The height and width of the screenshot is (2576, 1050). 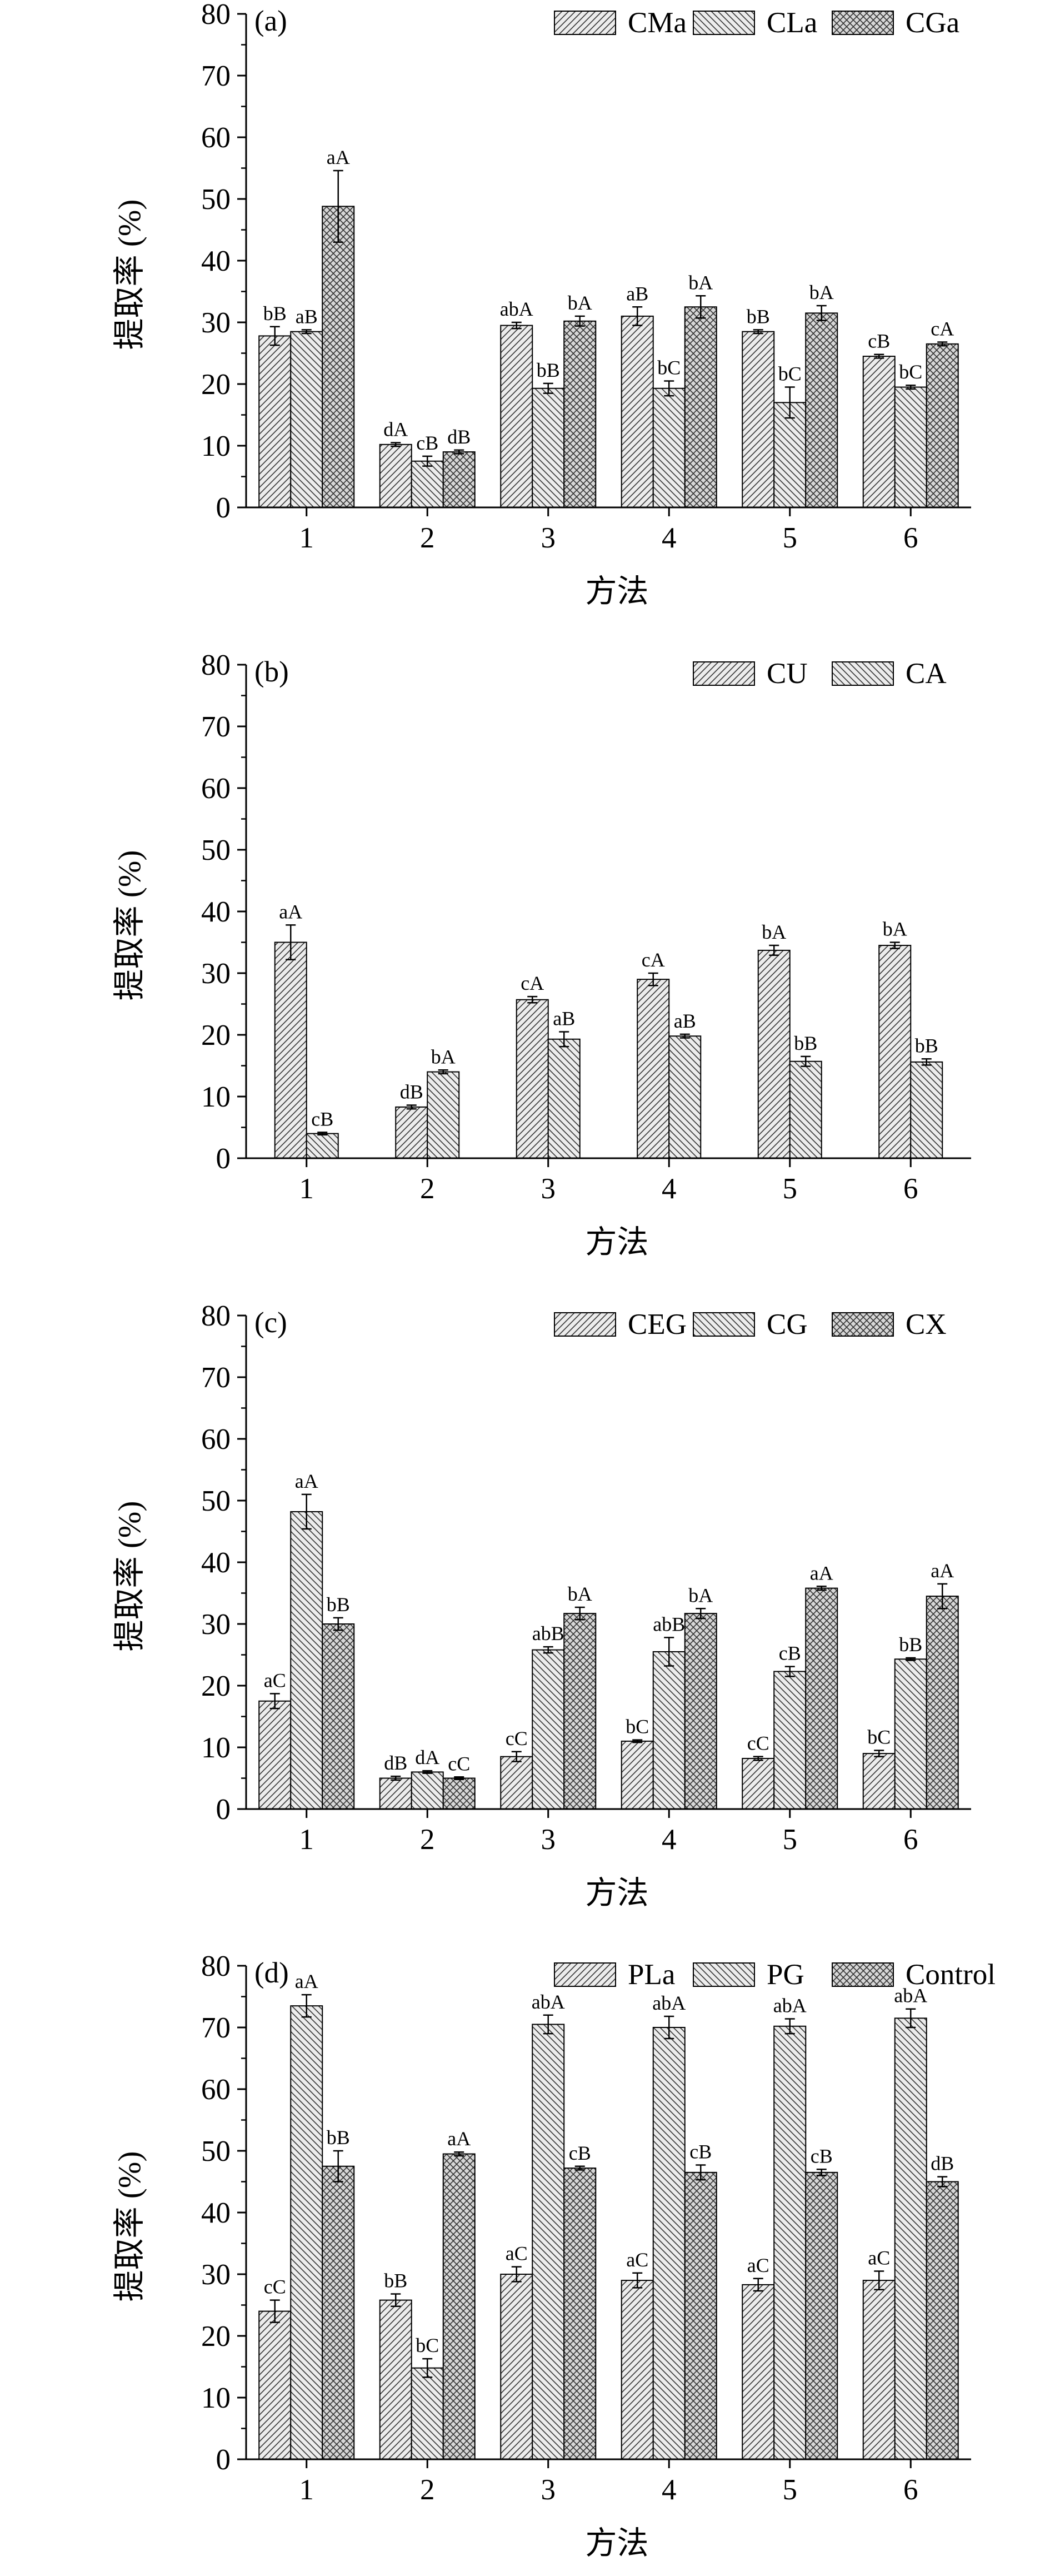 I want to click on legend-label-CX: CX, so click(x=927, y=1324).